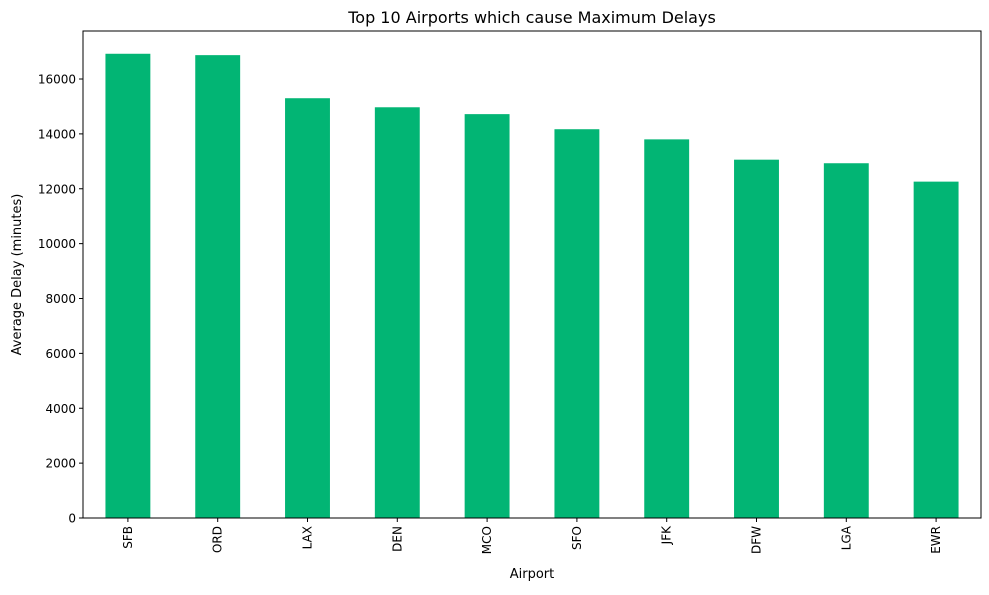 The height and width of the screenshot is (595, 989). What do you see at coordinates (757, 540) in the screenshot?
I see `x-tick-label: DFW` at bounding box center [757, 540].